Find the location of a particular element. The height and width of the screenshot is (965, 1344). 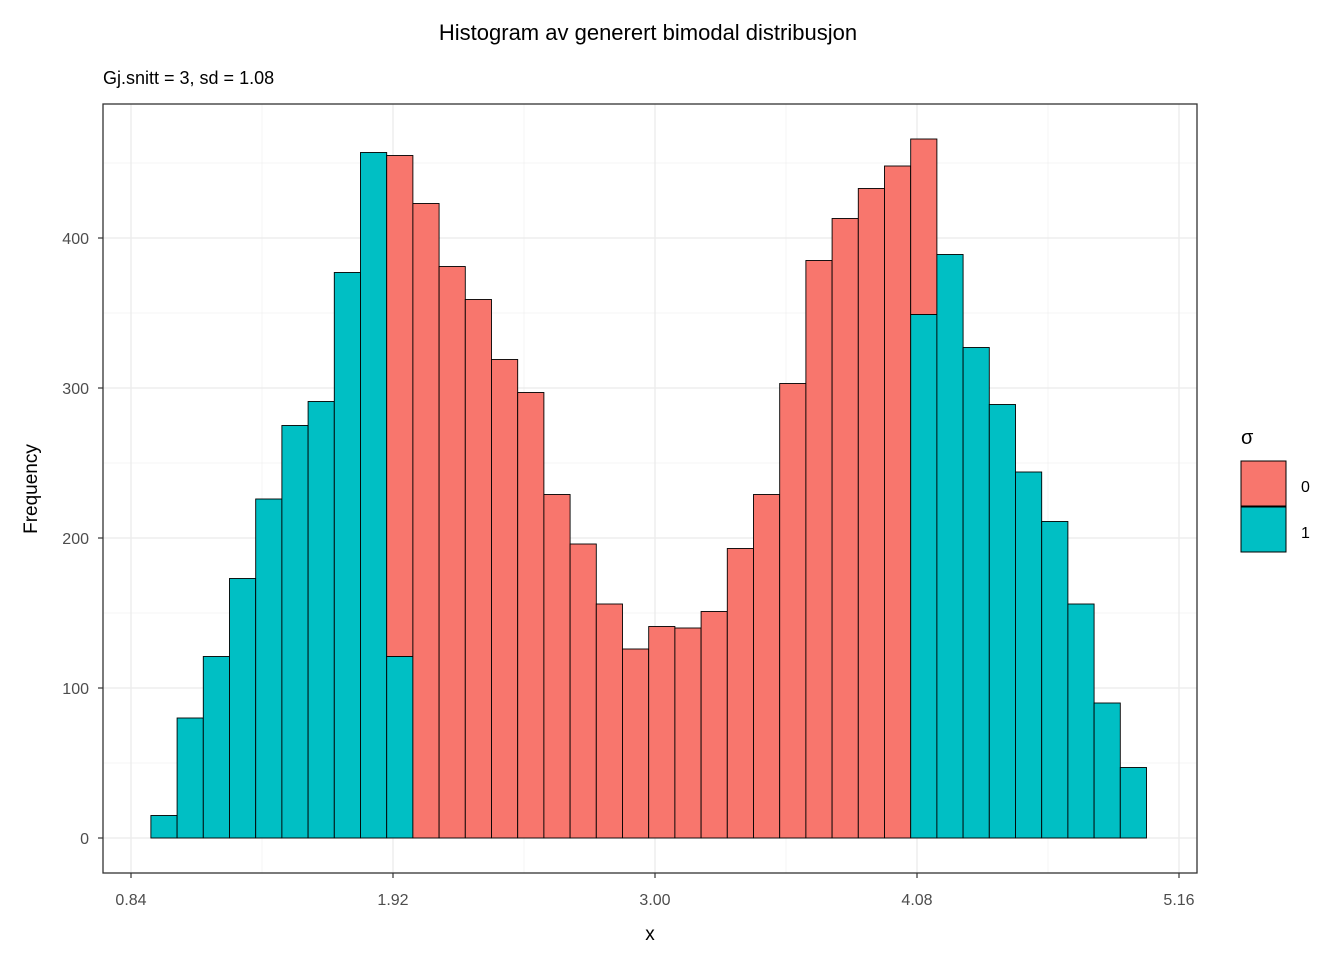

x-axis-ticks: 0.84 1.92 3.00 4.08 5.16 is located at coordinates (655, 891).